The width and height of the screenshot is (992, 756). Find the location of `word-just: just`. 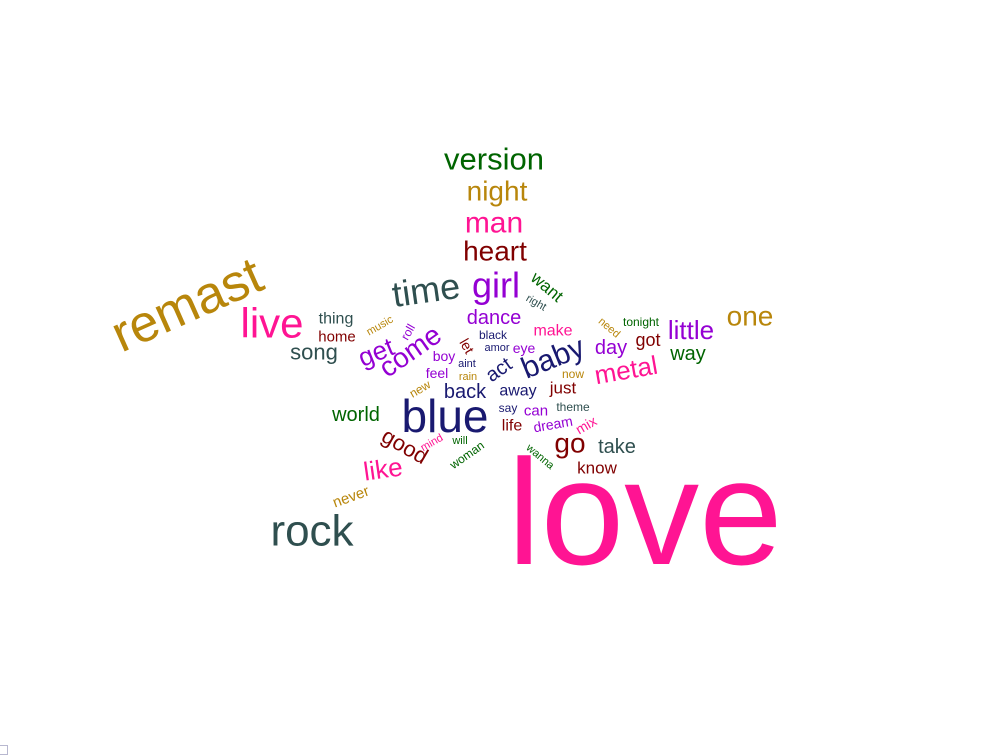

word-just: just is located at coordinates (563, 388).